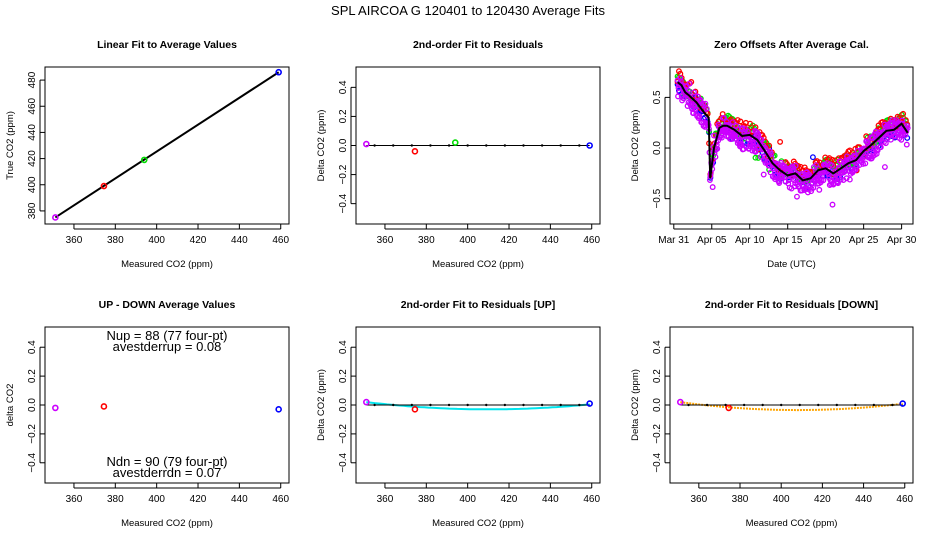 Image resolution: width=936 pixels, height=545 pixels. What do you see at coordinates (788, 240) in the screenshot?
I see `x-tick-label: Apr 15` at bounding box center [788, 240].